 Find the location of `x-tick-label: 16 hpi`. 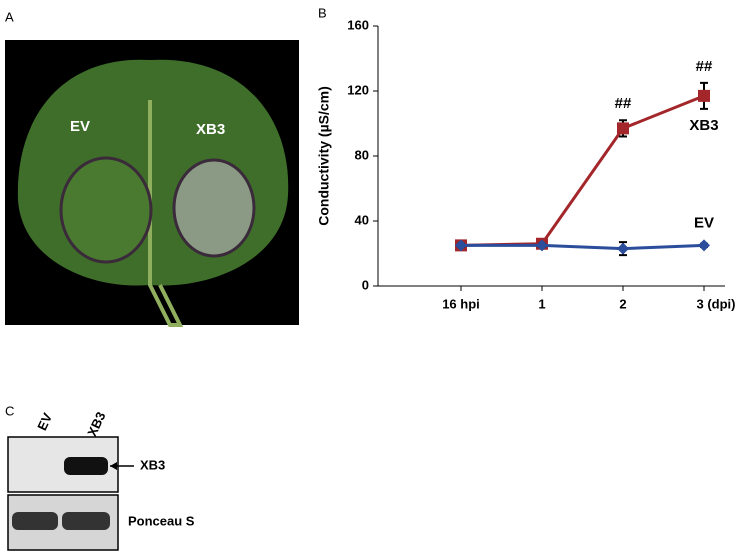

x-tick-label: 16 hpi is located at coordinates (461, 303).